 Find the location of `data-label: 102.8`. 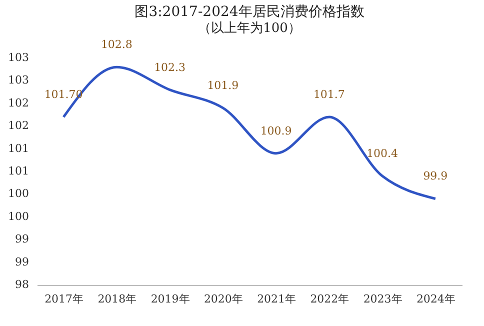

data-label: 102.8 is located at coordinates (116, 45).